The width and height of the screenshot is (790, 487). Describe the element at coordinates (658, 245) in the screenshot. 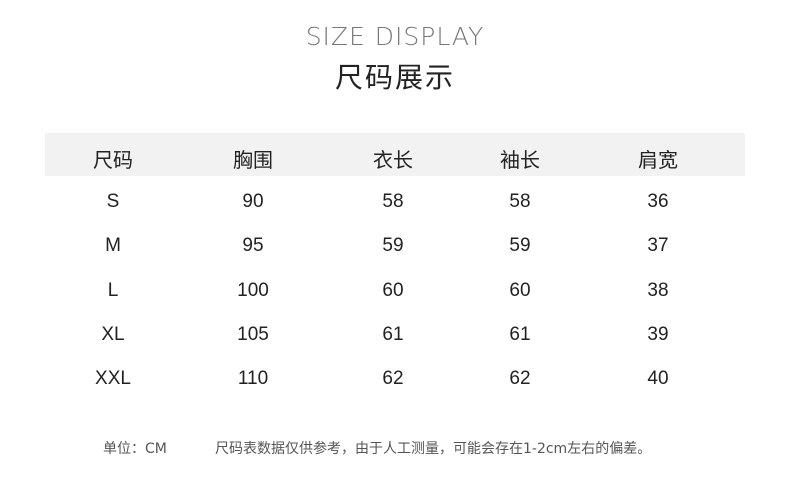

I see `table-cell: 37` at that location.